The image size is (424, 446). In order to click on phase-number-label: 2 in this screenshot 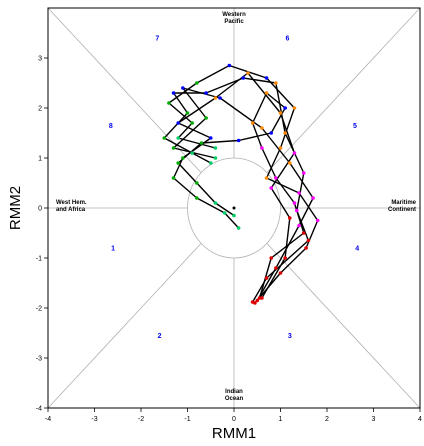, I will do `click(160, 336)`.